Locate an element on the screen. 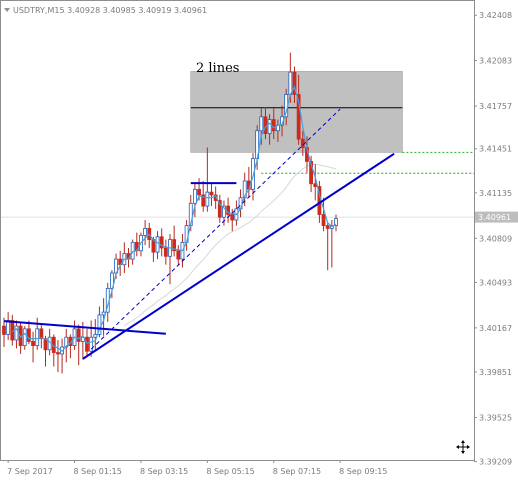  y-axis-tick-label: 3.39209 is located at coordinates (495, 462).